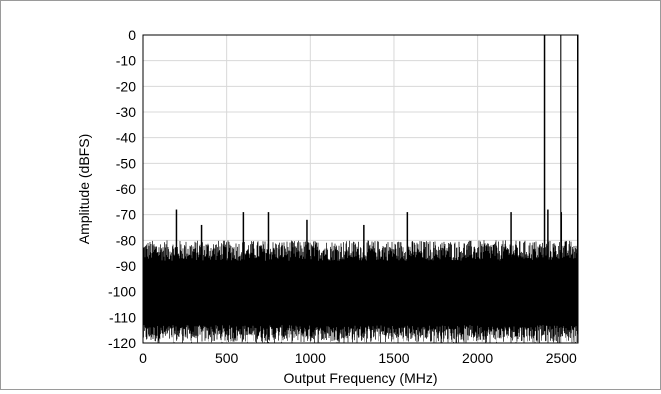 This screenshot has width=661, height=394. What do you see at coordinates (122, 292) in the screenshot?
I see `y-tick-label: -100` at bounding box center [122, 292].